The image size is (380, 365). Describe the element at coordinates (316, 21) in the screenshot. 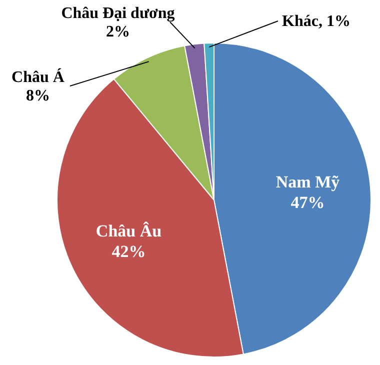

I see `slice-label: Khác, 1%` at that location.